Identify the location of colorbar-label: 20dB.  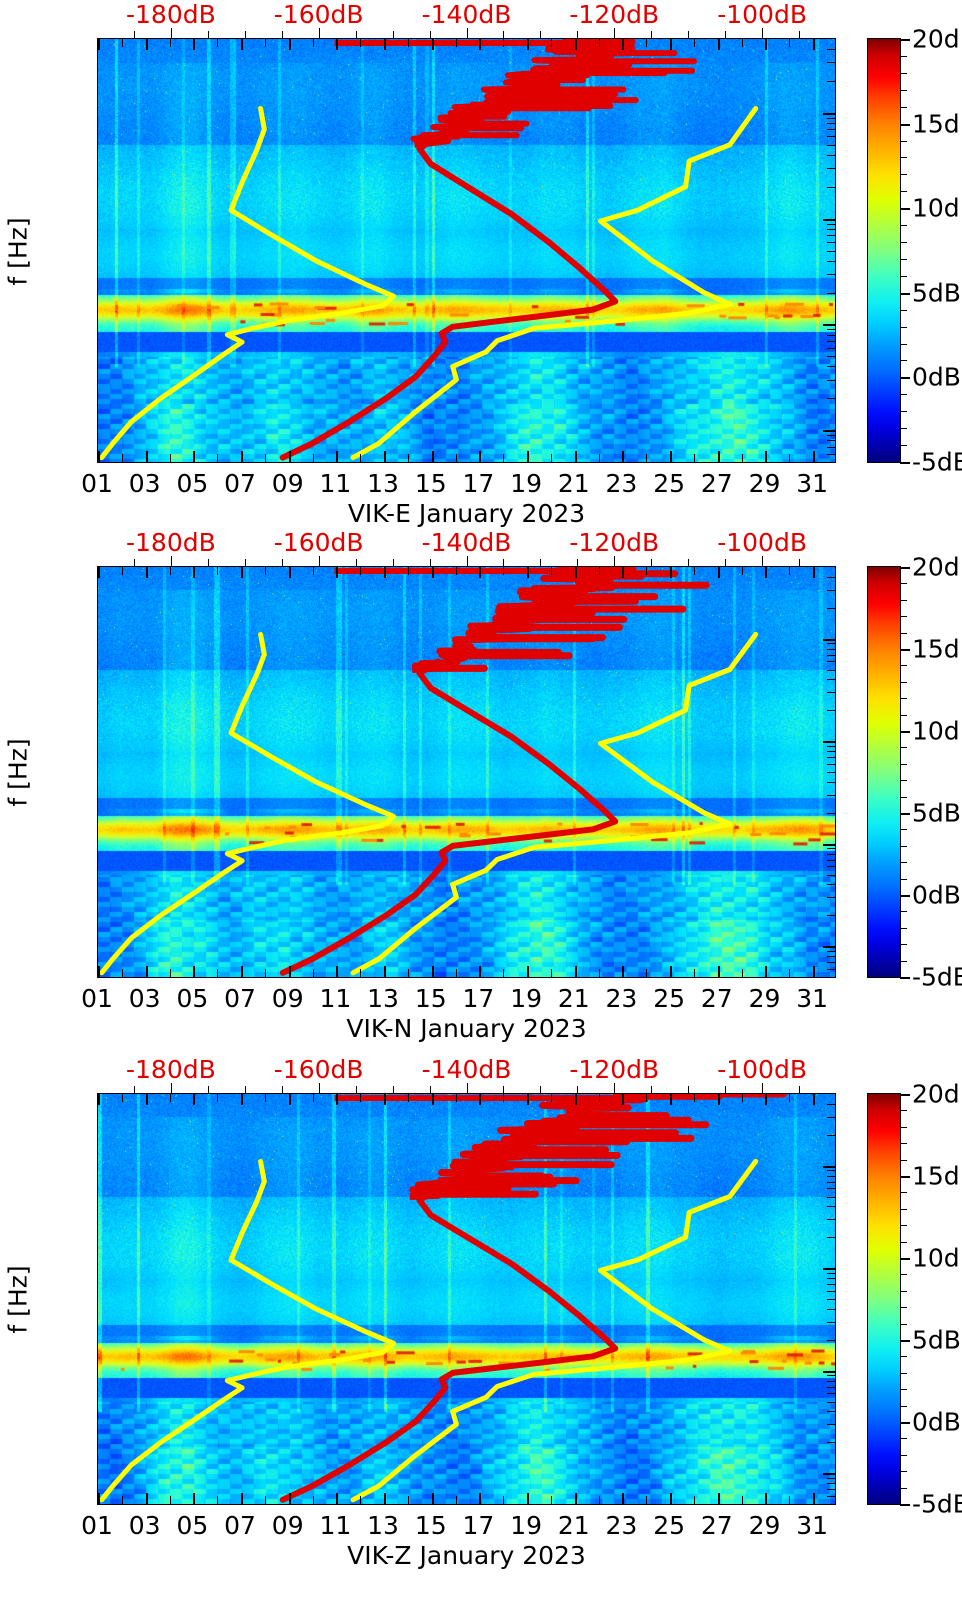
(937, 39).